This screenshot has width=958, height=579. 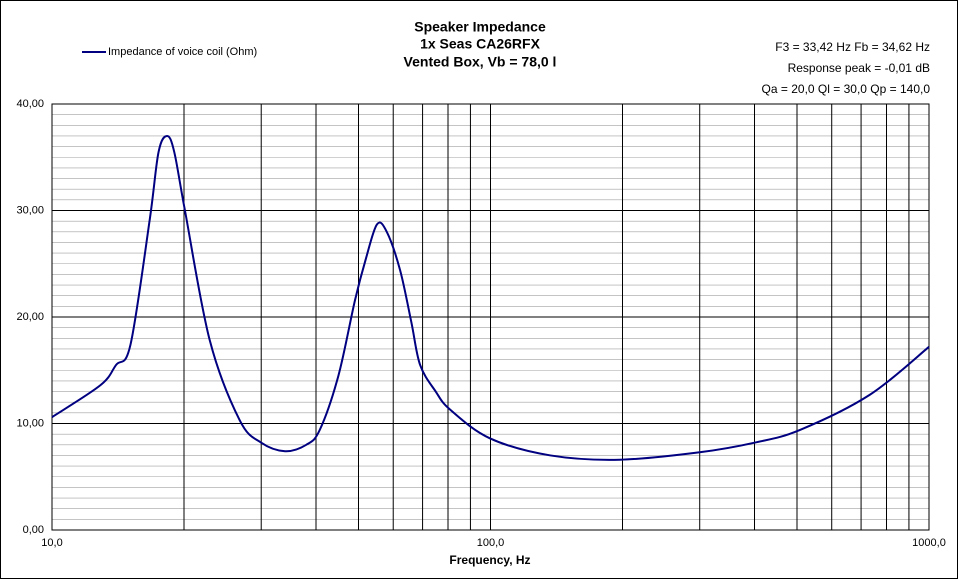 I want to click on y-tick-label: 30,00, so click(x=30, y=210).